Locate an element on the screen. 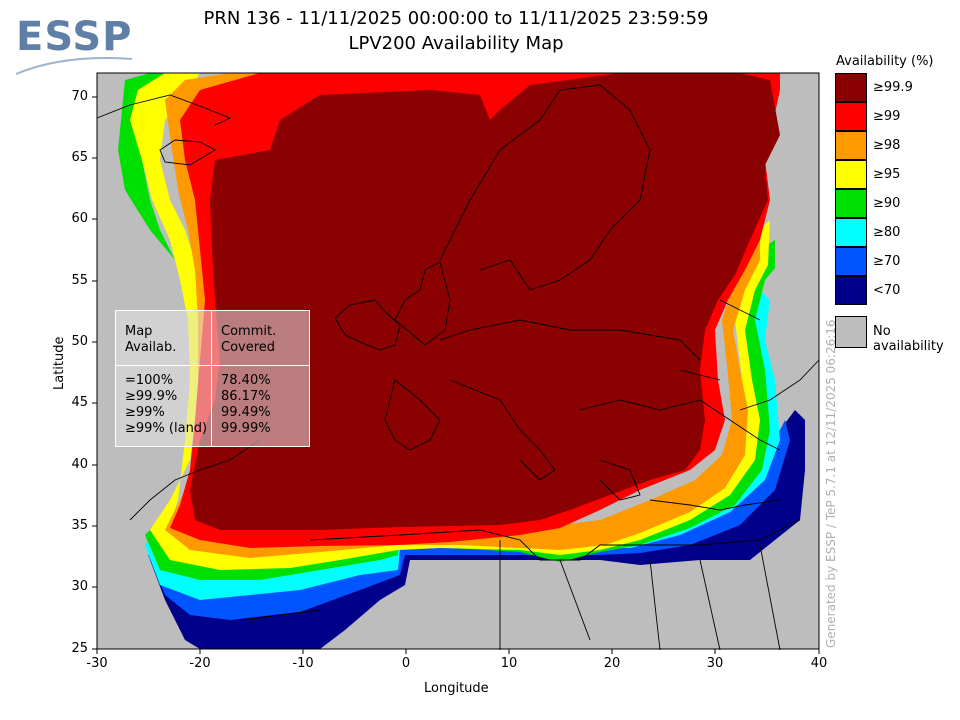 This screenshot has height=720, width=960. x-tick: 0 is located at coordinates (406, 663).